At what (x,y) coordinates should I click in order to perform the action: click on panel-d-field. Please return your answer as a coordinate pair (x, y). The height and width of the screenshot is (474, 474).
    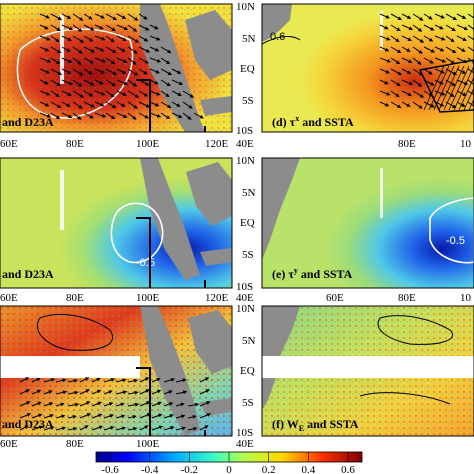
    Looking at the image, I should click on (368, 68).